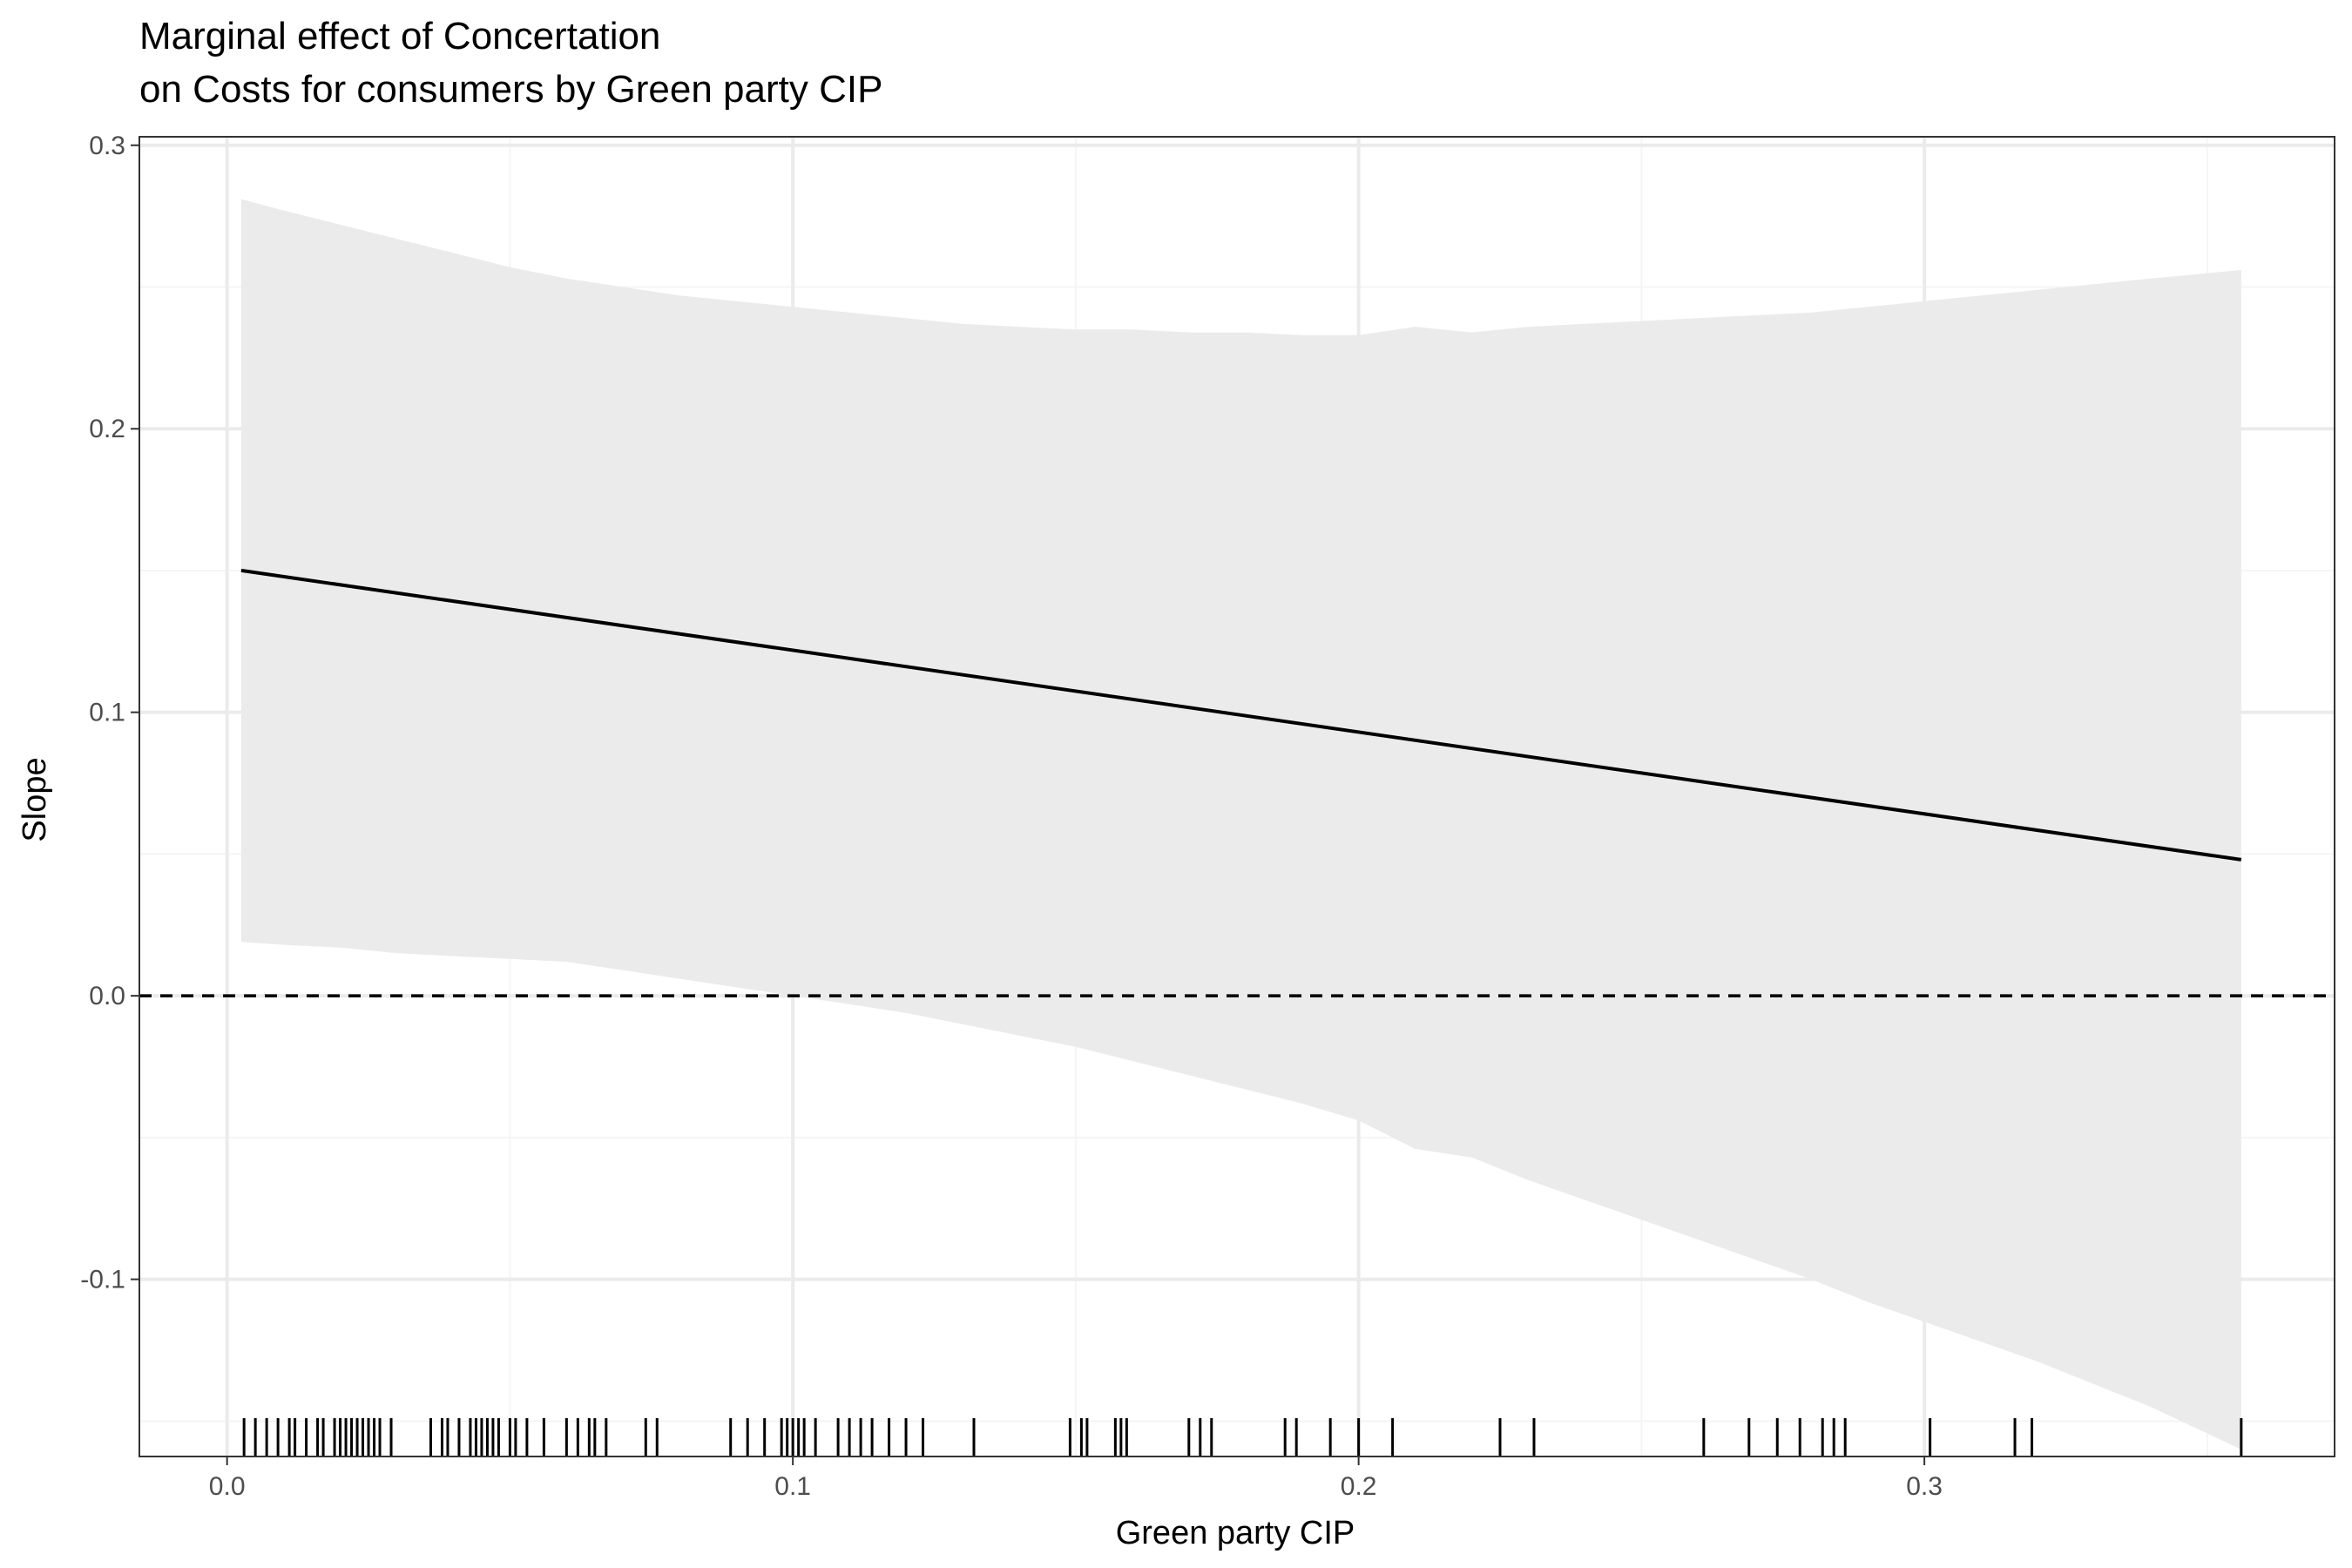 This screenshot has height=1568, width=2352. What do you see at coordinates (228, 1487) in the screenshot?
I see `x-tick-label: 0.0` at bounding box center [228, 1487].